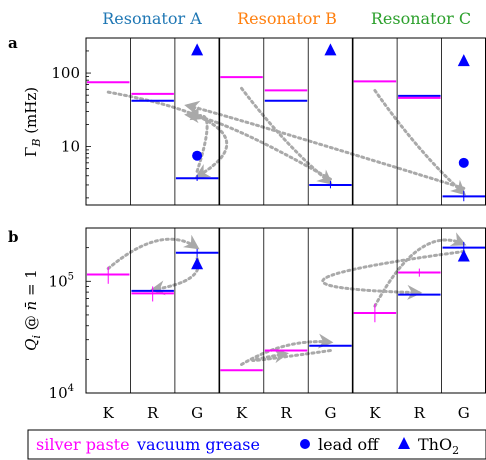 This screenshot has height=460, width=486. I want to click on legend-tho2: ThO2, so click(438, 446).